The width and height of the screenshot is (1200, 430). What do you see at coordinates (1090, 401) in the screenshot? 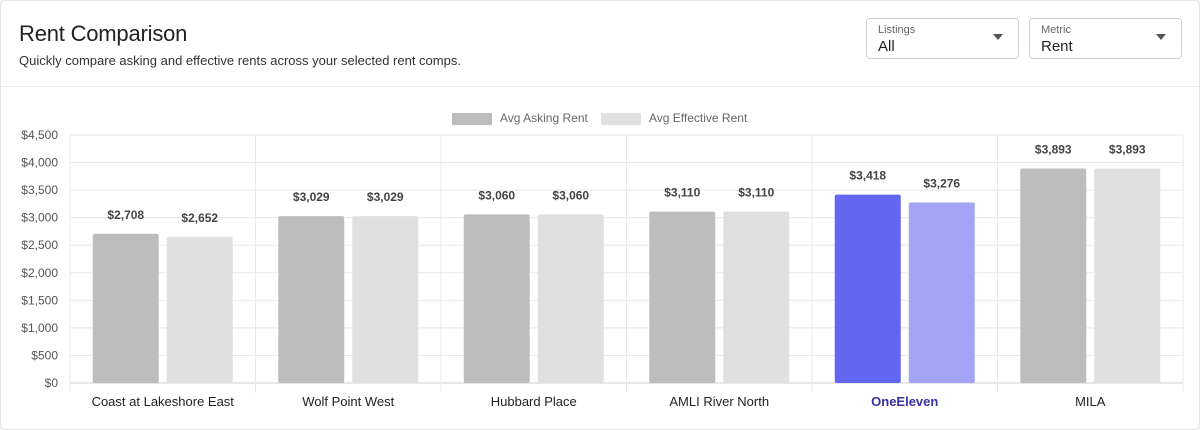
I see `x-tick-label: MILA` at bounding box center [1090, 401].